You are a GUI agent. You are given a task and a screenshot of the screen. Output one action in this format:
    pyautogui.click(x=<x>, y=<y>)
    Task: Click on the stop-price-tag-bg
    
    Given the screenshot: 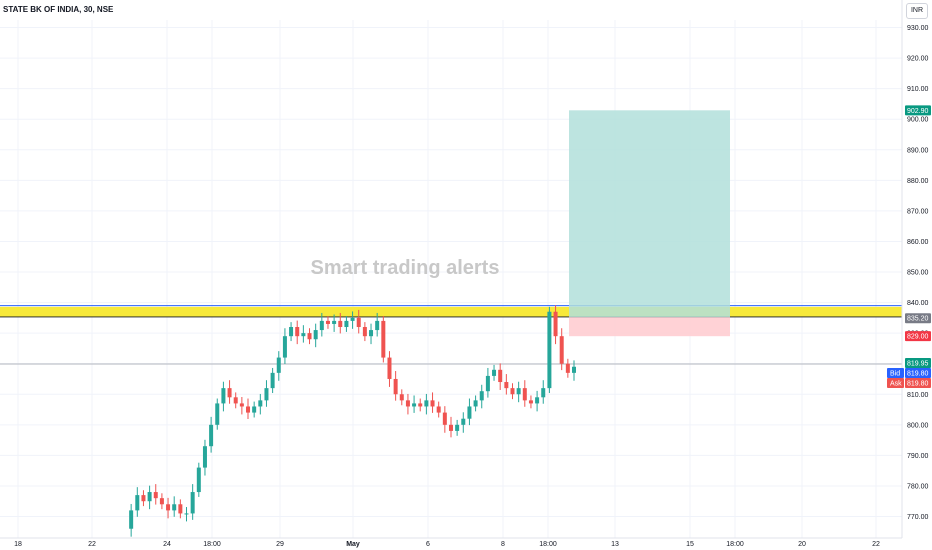 What is the action you would take?
    pyautogui.click(x=918, y=336)
    